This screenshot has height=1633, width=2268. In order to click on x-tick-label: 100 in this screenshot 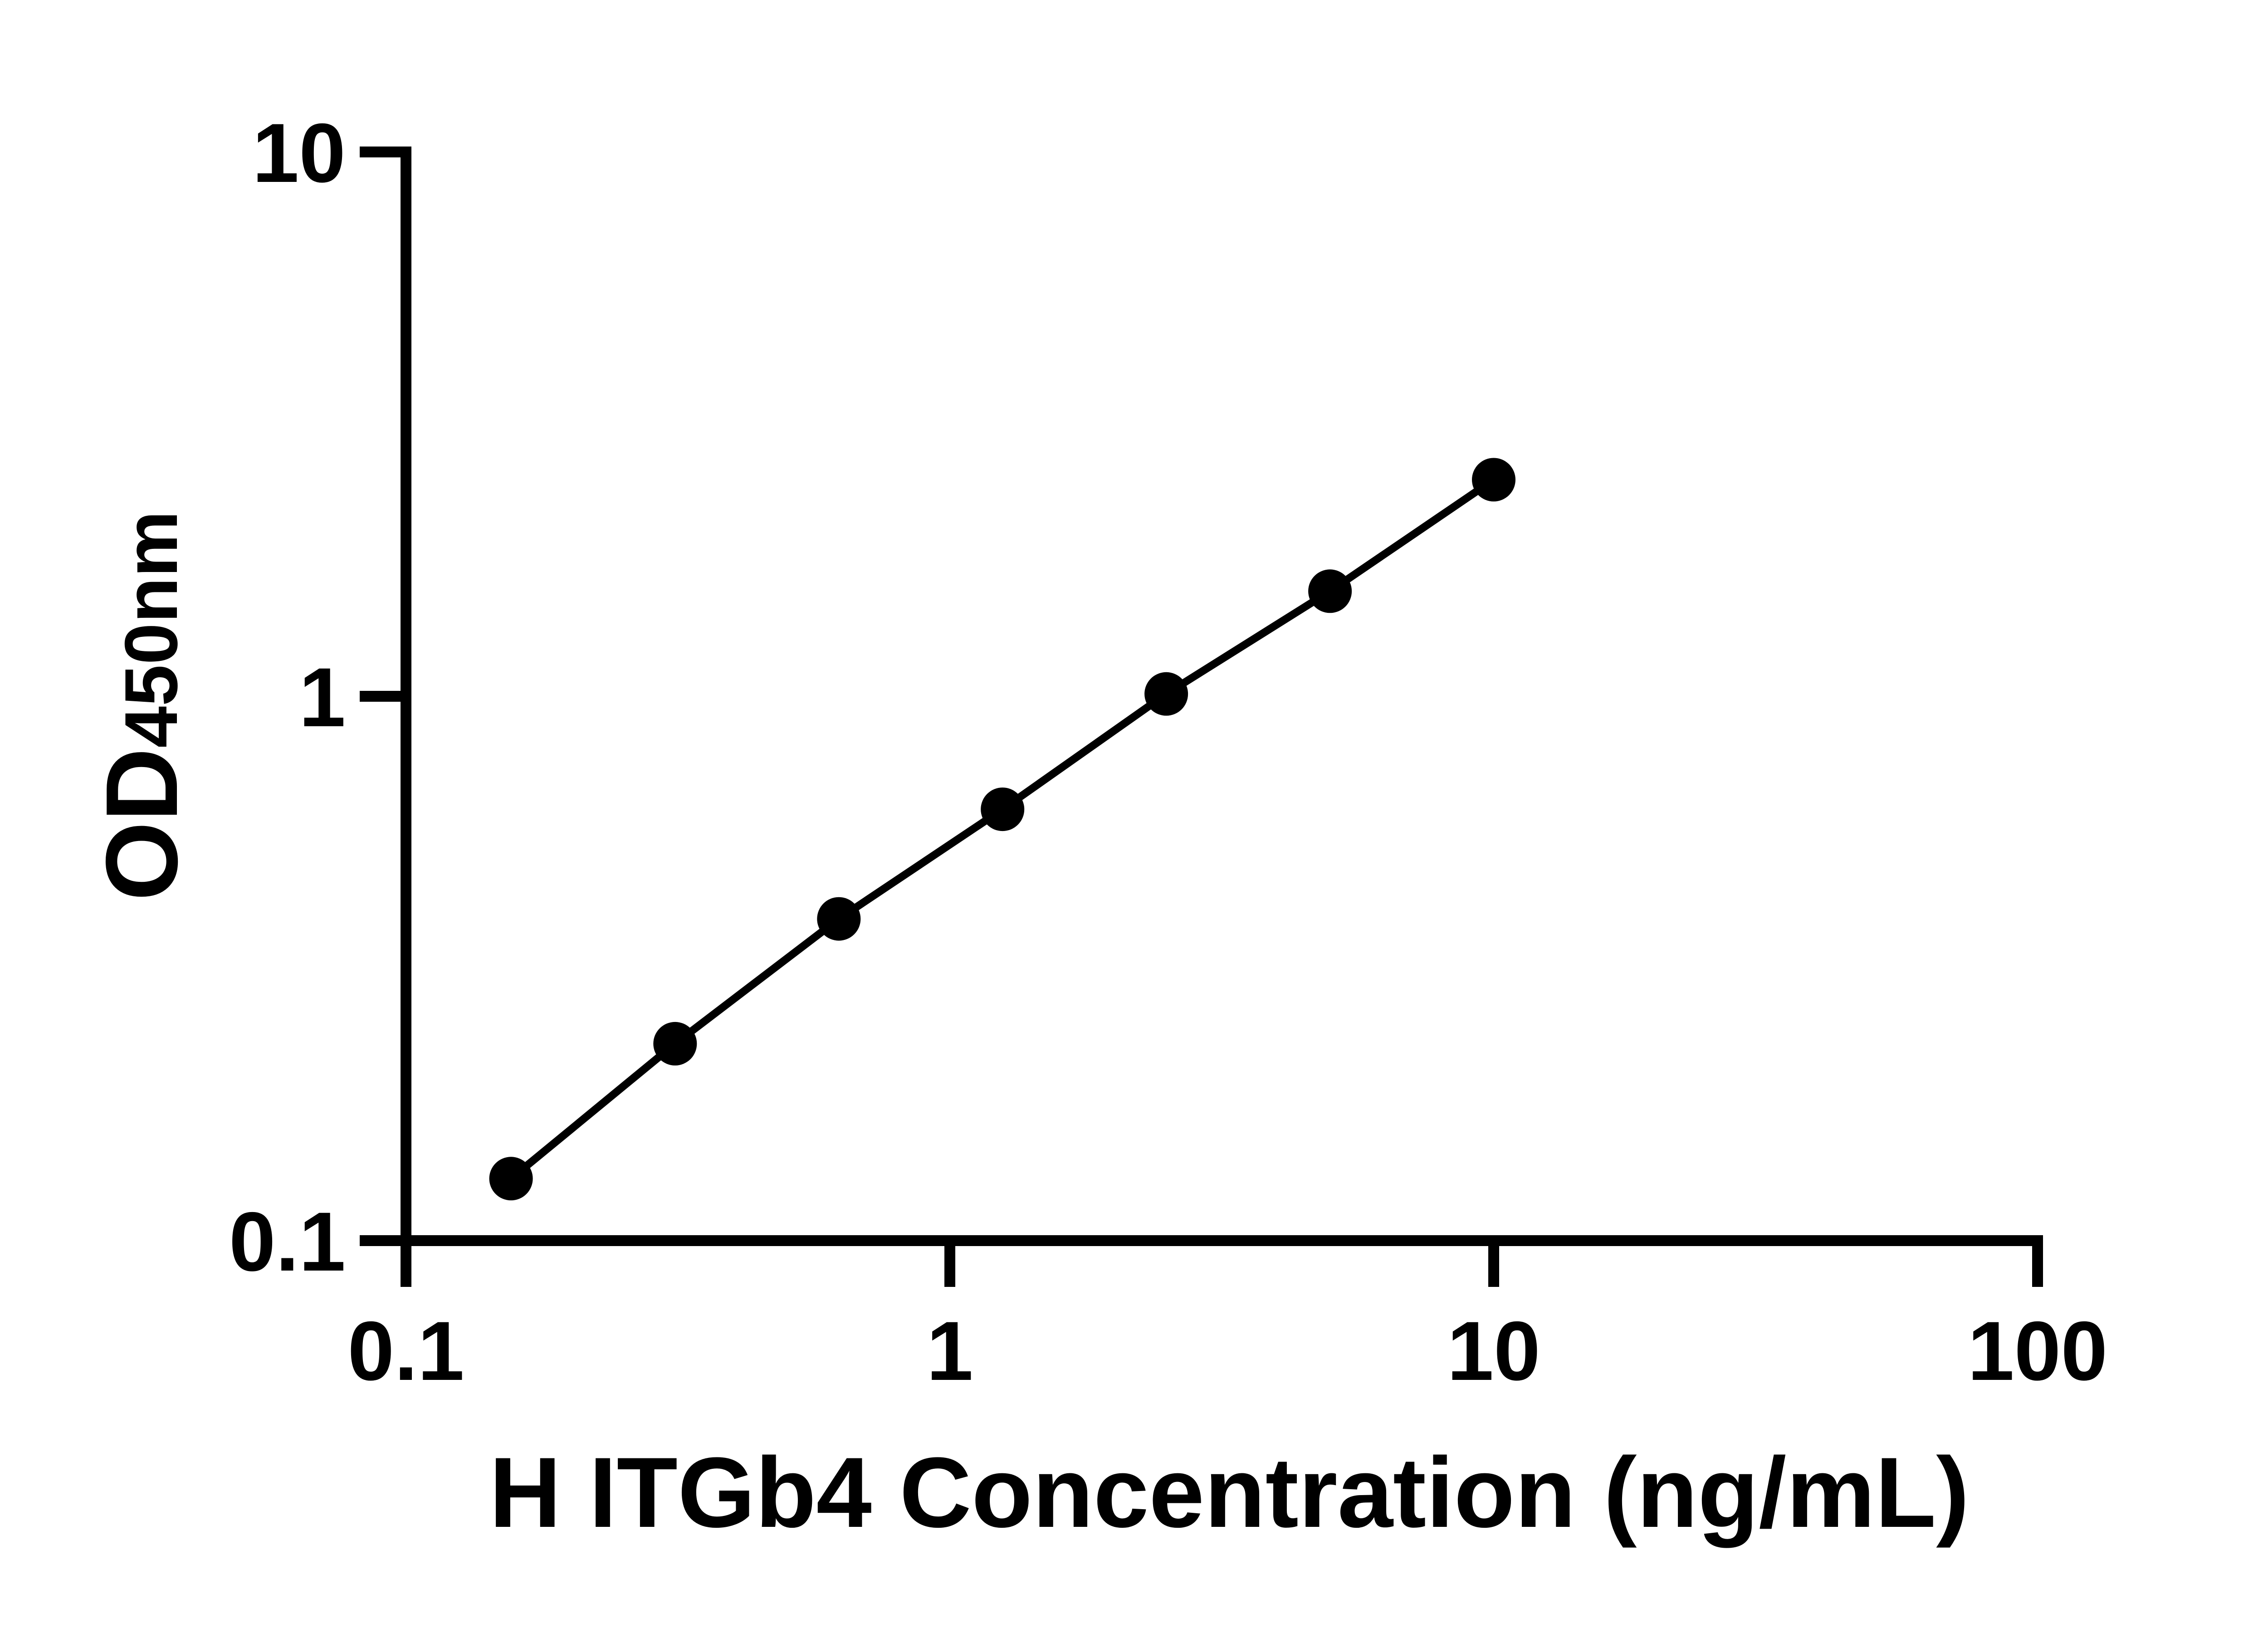, I will do `click(2038, 1351)`.